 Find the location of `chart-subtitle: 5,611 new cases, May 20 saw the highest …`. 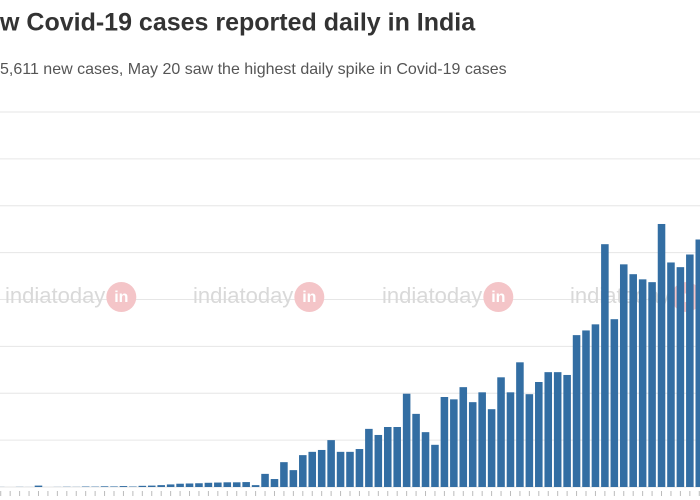

chart-subtitle: 5,611 new cases, May 20 saw the highest … is located at coordinates (253, 69).